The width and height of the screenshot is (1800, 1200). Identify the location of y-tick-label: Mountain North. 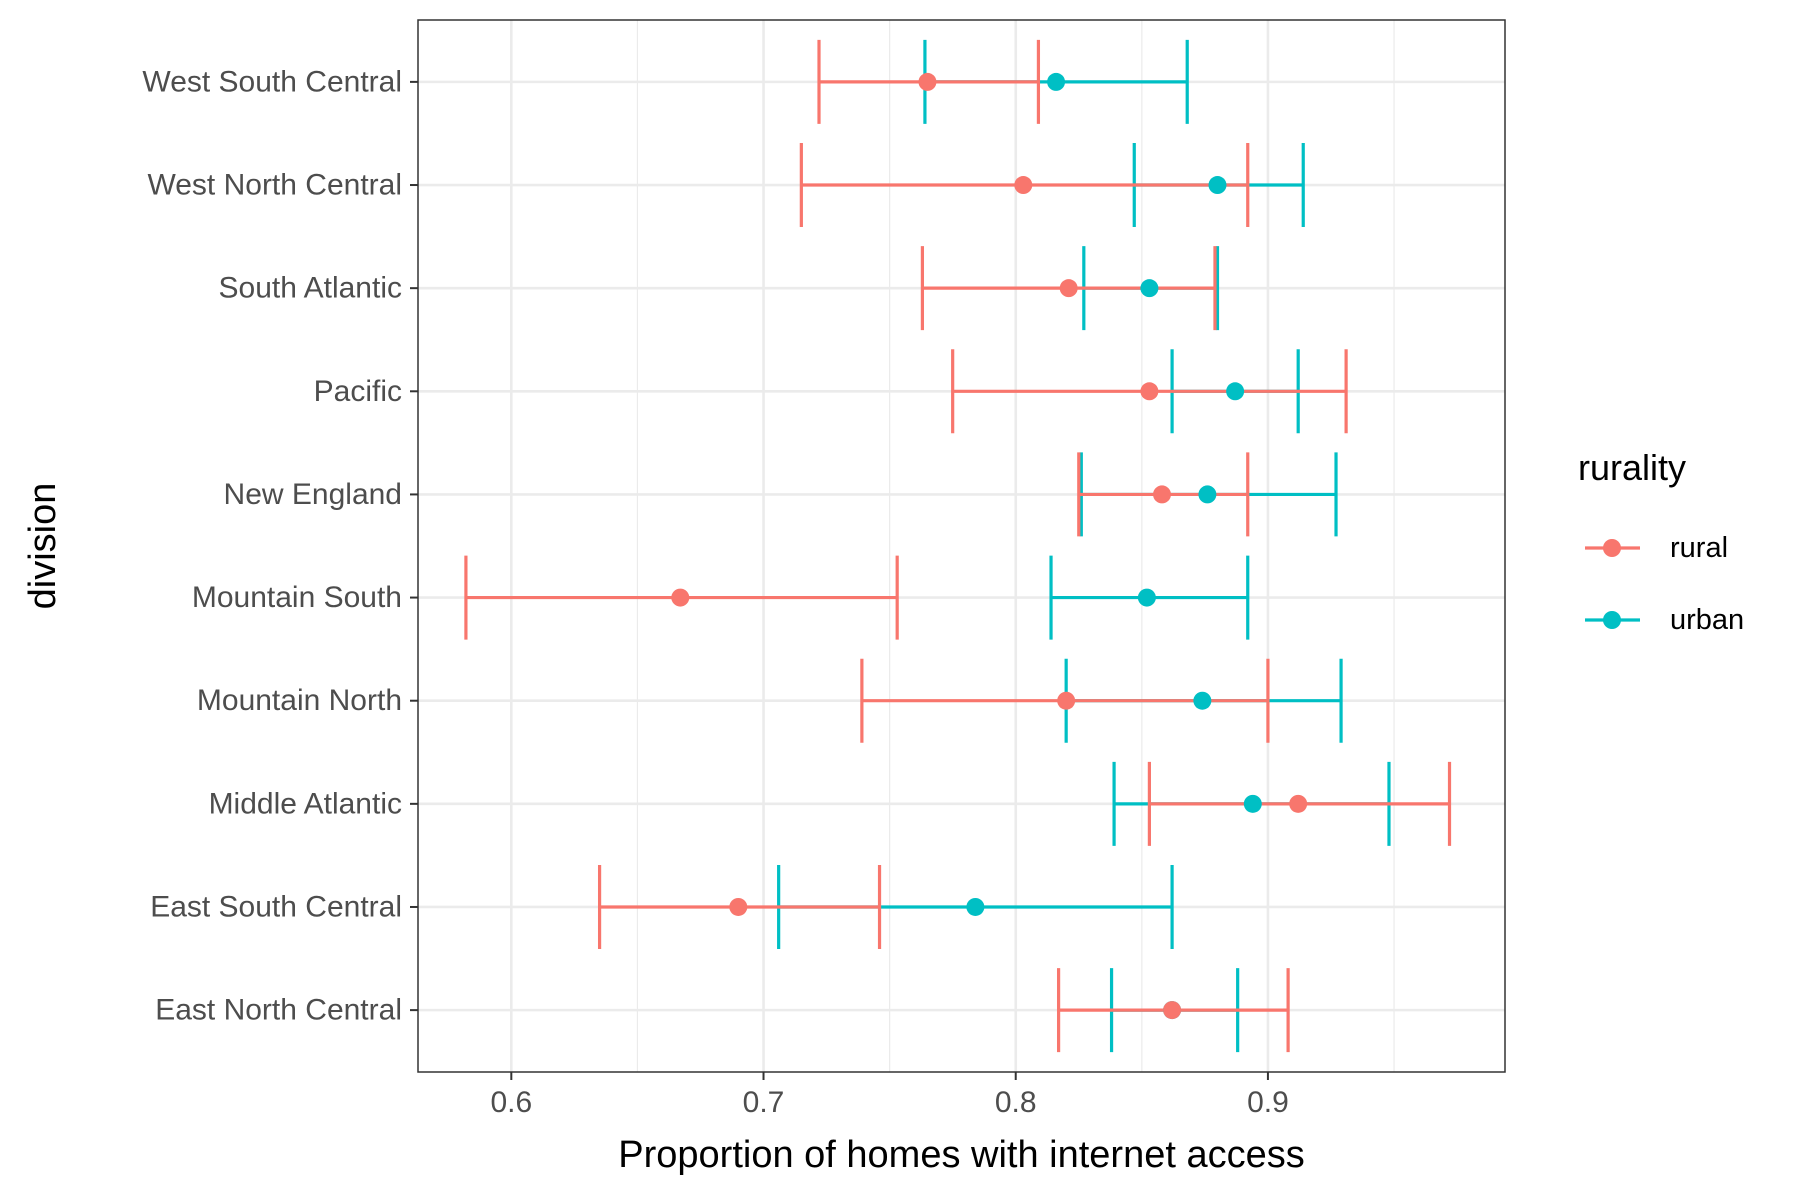
(299, 700).